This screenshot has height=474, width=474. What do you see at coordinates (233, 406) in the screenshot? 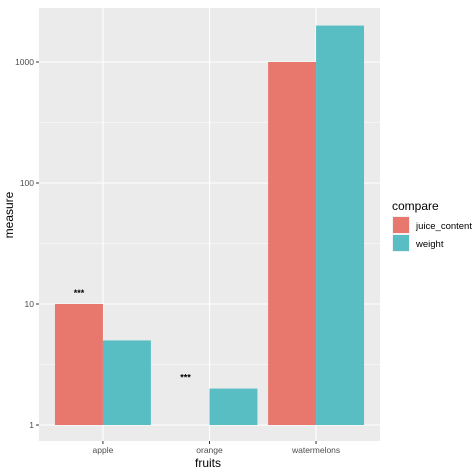
I see `bar-orange-weight` at bounding box center [233, 406].